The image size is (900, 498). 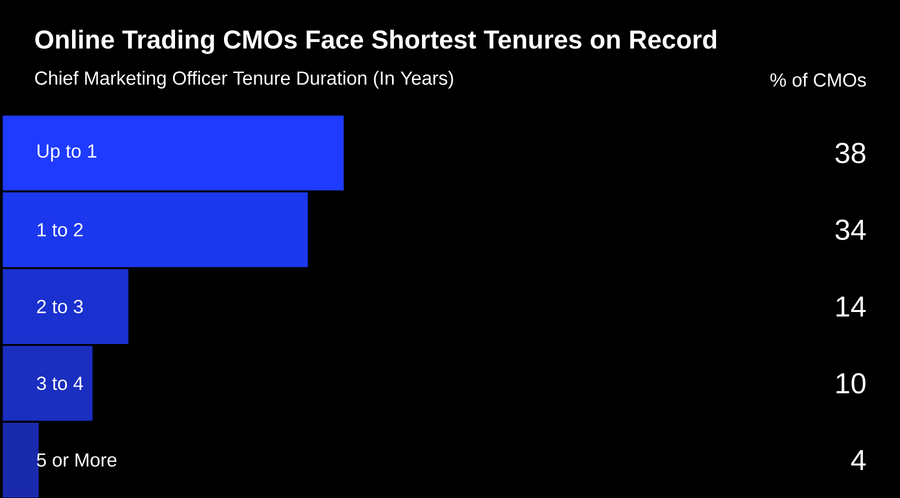 I want to click on y-tick-label: 1 to 2, so click(x=60, y=229).